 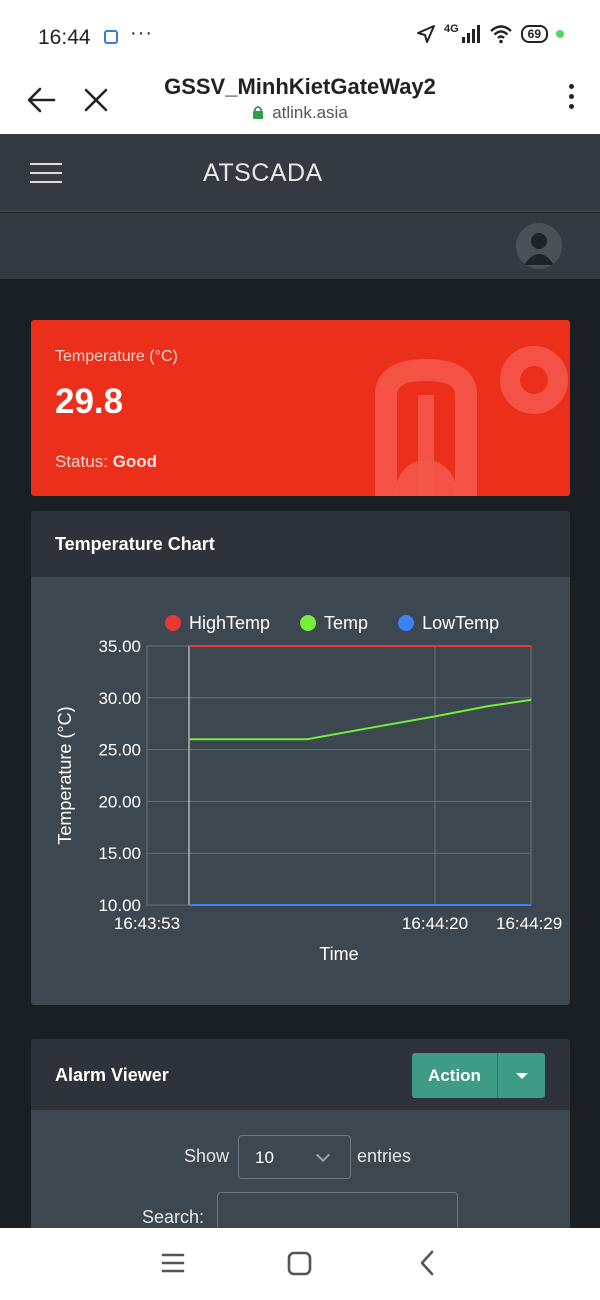 I want to click on entries-label: entries, so click(x=384, y=1156).